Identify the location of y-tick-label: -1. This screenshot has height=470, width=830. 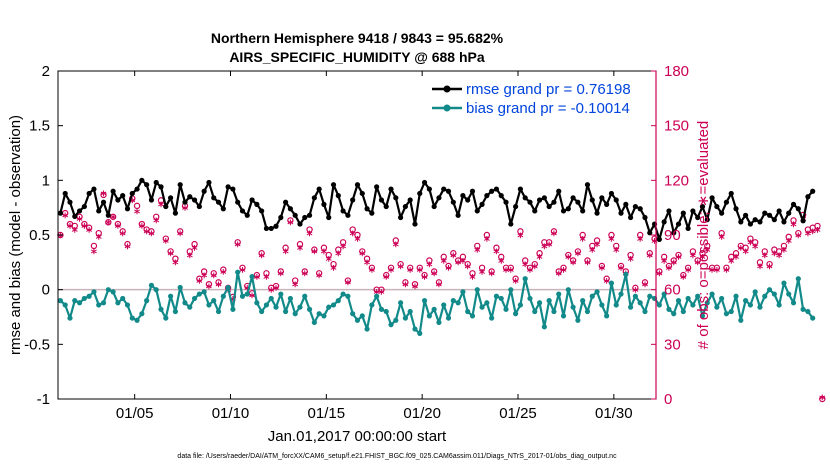
(43, 399).